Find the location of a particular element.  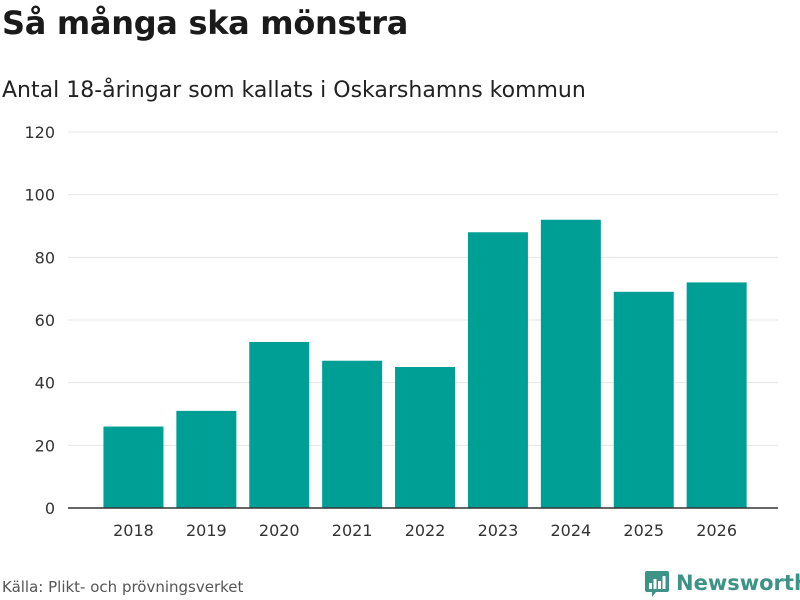

y-tick-label: 60 is located at coordinates (45, 320).